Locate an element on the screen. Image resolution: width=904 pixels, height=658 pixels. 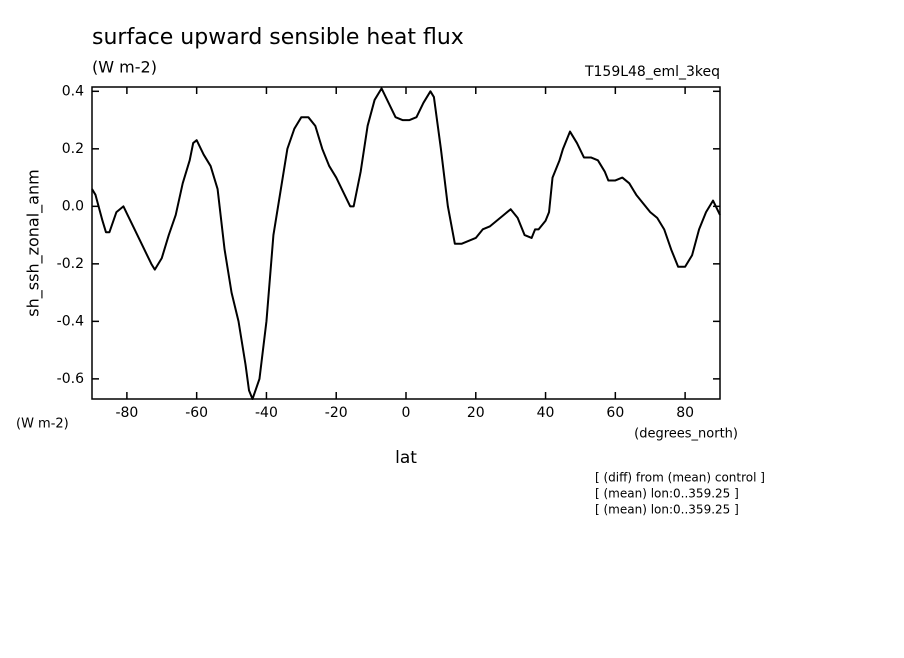
chart-title: surface upward sensible heat flux is located at coordinates (278, 37).